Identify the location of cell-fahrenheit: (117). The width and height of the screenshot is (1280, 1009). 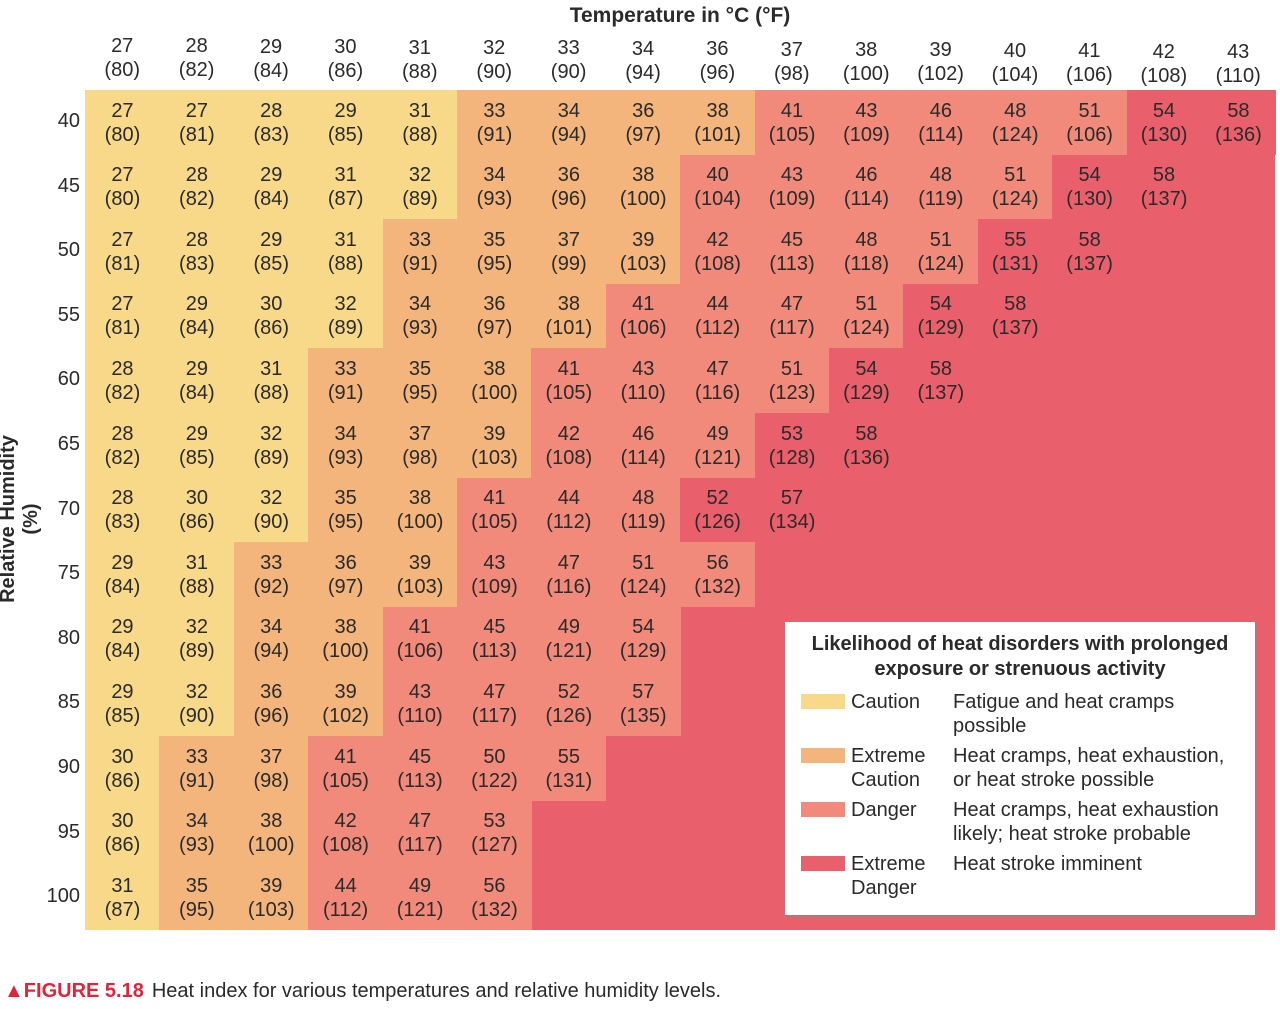
(420, 845).